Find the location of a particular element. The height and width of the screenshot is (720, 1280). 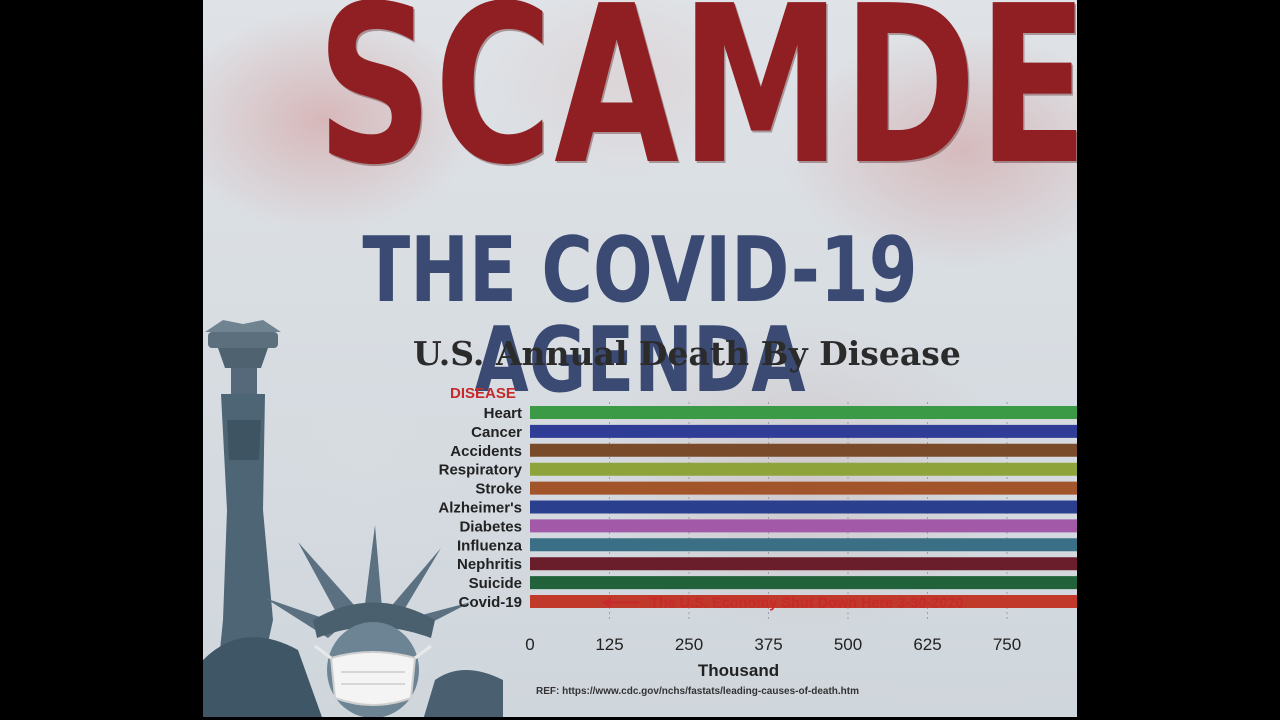

x-tick-label: 250 is located at coordinates (689, 644).